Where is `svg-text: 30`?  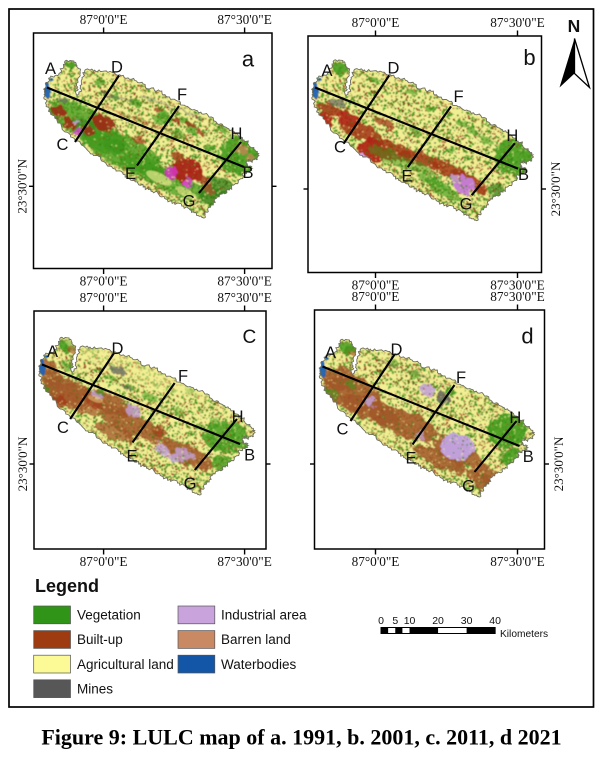
svg-text: 30 is located at coordinates (467, 621).